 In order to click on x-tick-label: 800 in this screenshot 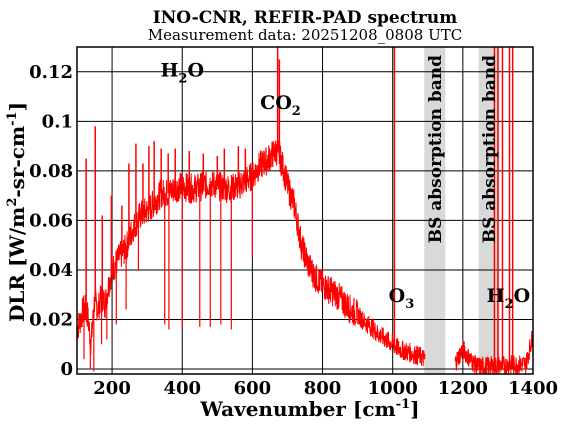, I will do `click(323, 388)`.